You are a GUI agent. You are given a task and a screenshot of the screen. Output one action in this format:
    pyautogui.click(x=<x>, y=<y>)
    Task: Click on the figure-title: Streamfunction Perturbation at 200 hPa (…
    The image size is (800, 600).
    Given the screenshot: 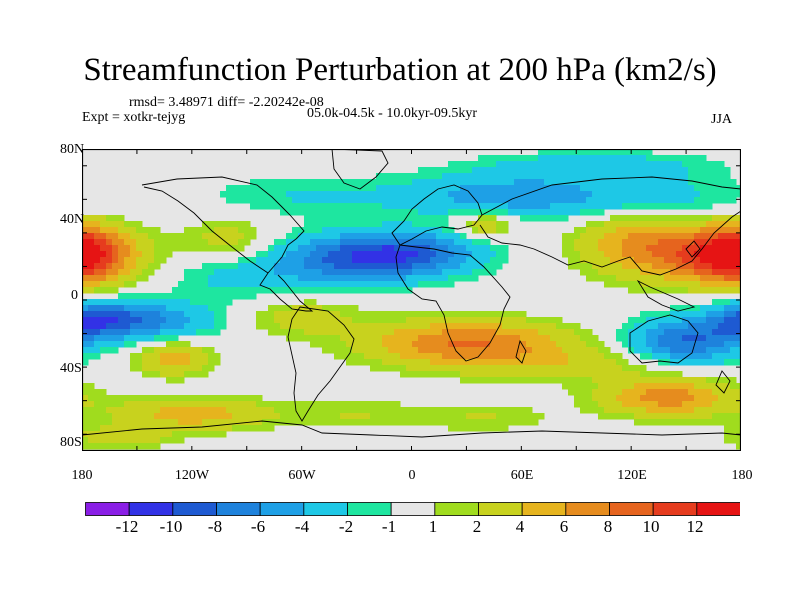 What is the action you would take?
    pyautogui.click(x=400, y=70)
    